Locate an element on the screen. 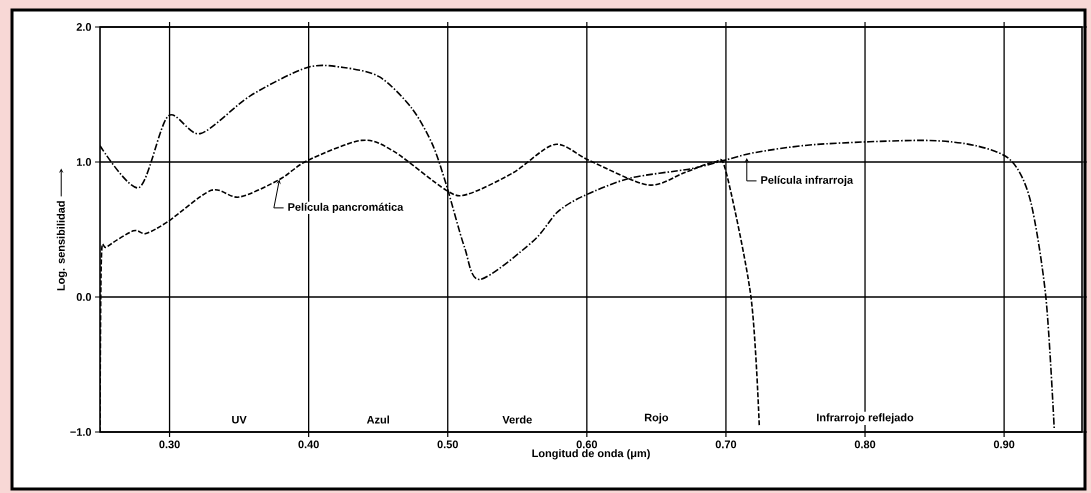 This screenshot has width=1091, height=493. y-tick-label: 1.0 is located at coordinates (84, 162).